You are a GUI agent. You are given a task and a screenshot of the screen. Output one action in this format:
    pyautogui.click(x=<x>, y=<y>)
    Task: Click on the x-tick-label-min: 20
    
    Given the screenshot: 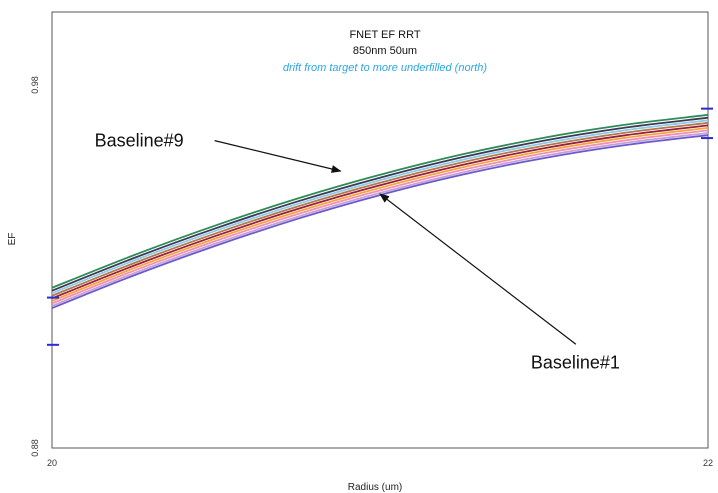 What is the action you would take?
    pyautogui.click(x=52, y=463)
    